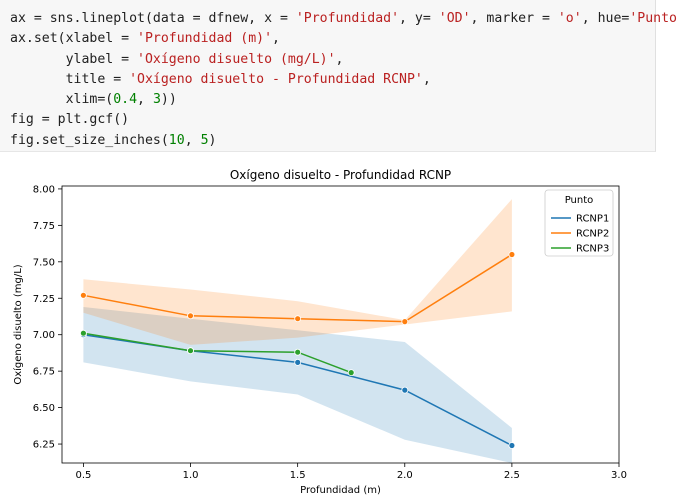 The height and width of the screenshot is (499, 678). I want to click on code-number-token: 5, so click(204, 140).